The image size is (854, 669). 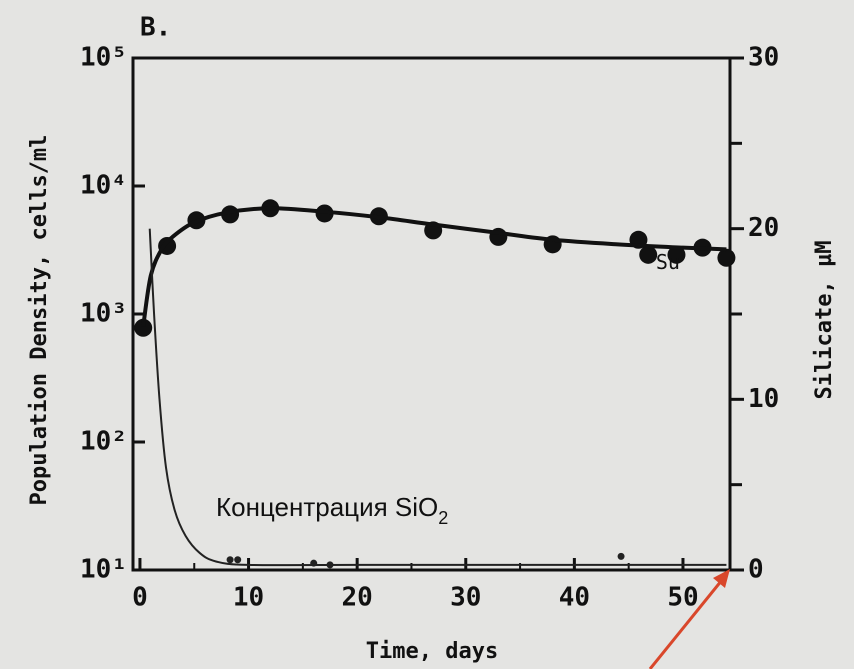 What do you see at coordinates (103, 570) in the screenshot?
I see `y-tick-label: 10¹` at bounding box center [103, 570].